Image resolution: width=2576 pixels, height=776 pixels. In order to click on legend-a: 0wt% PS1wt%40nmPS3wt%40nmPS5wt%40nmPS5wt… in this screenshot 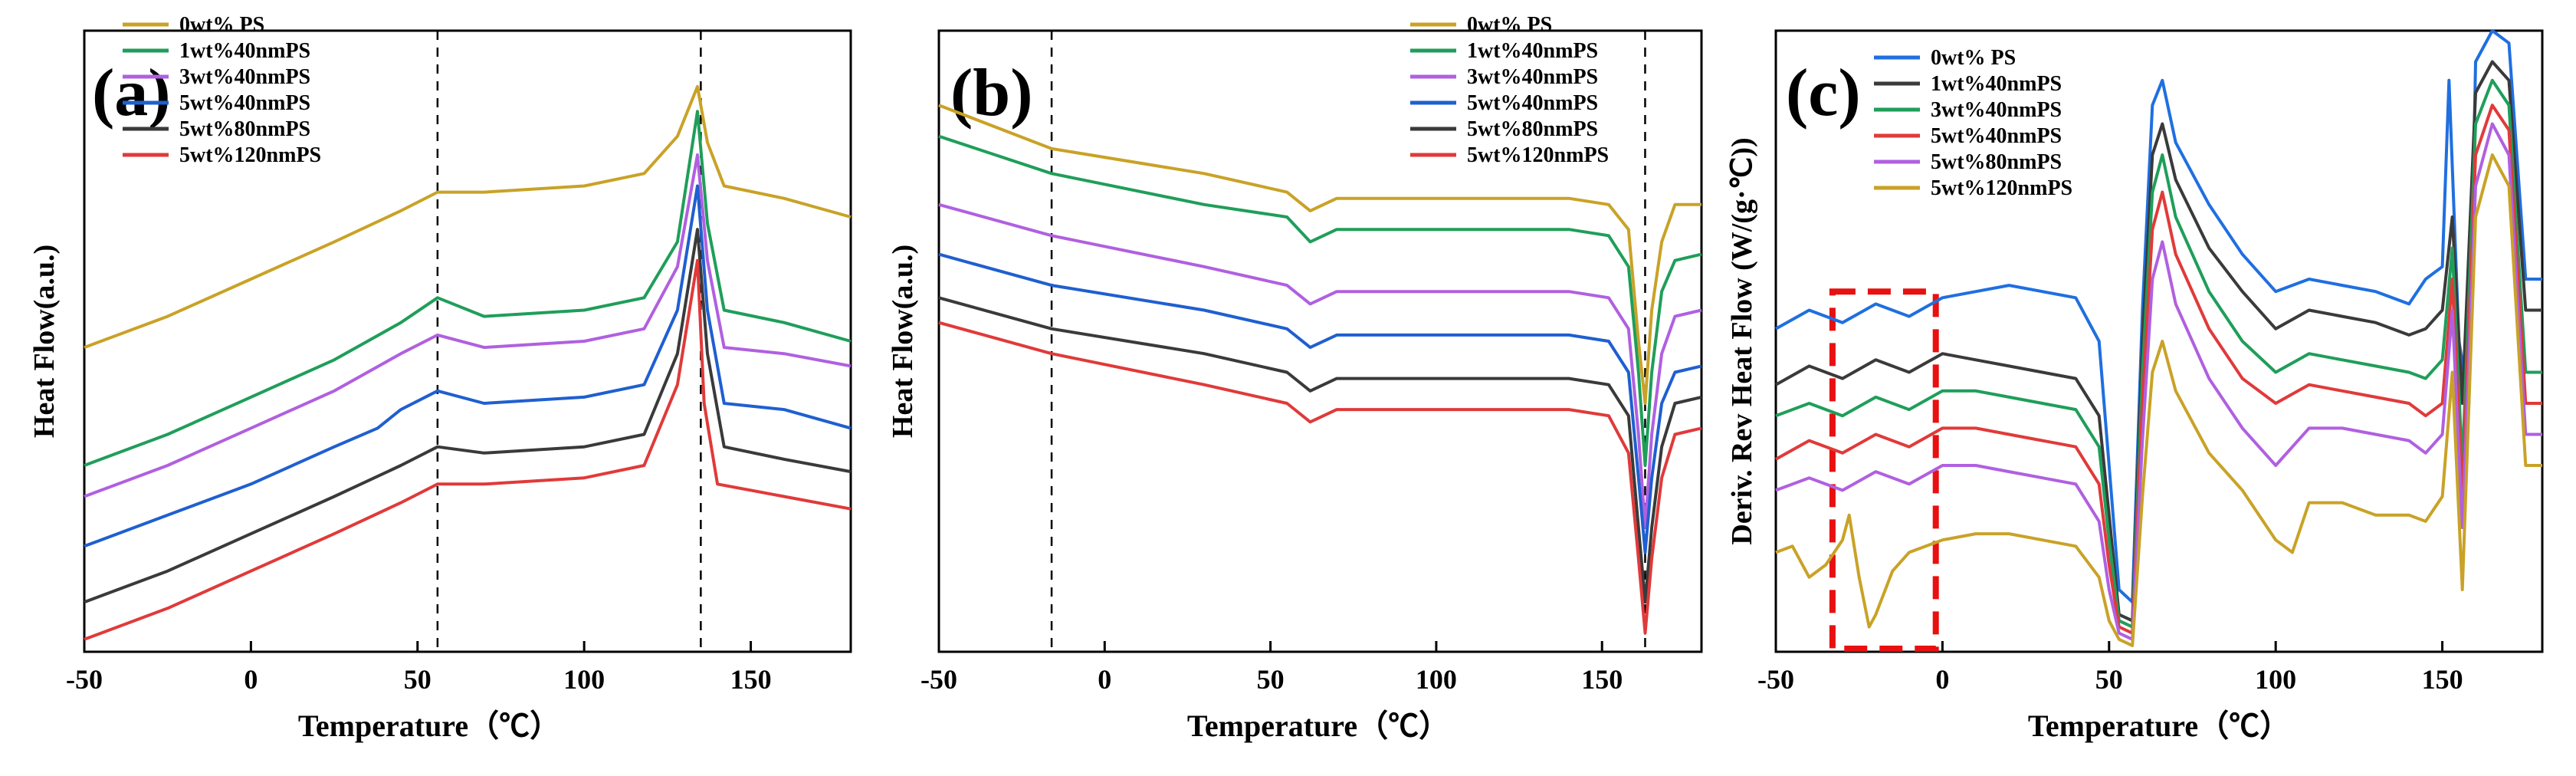, I will do `click(222, 90)`.